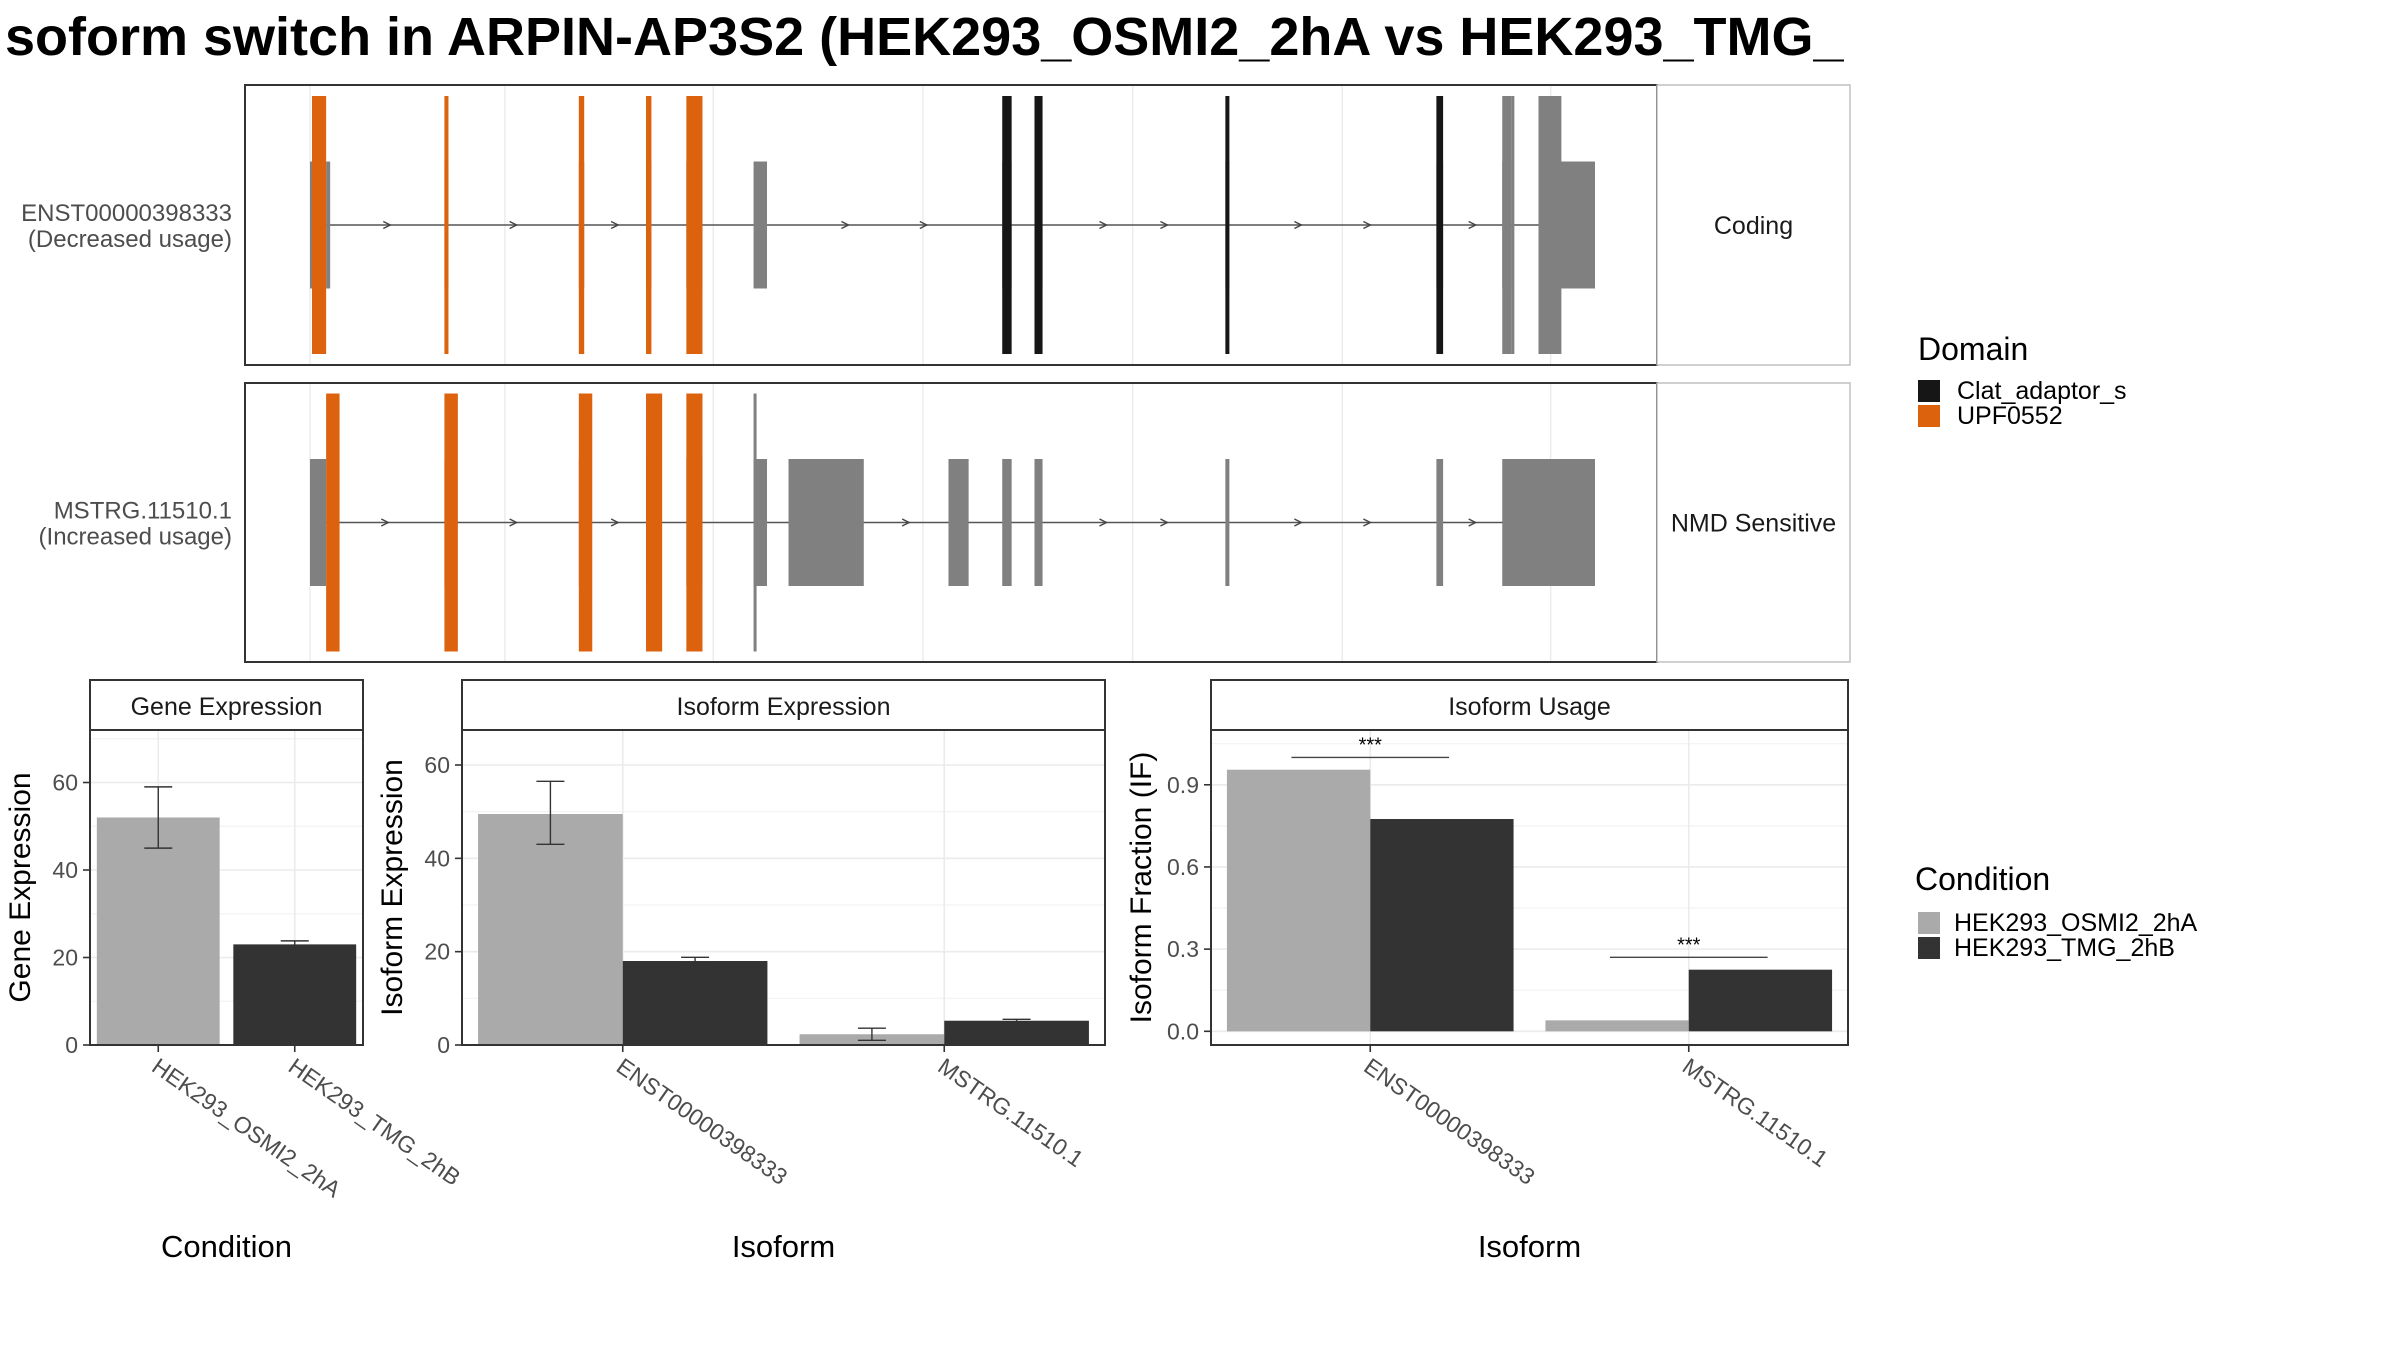 This screenshot has width=2400, height=1350. Describe the element at coordinates (2064, 948) in the screenshot. I see `condition-legend-label: HEK293_TMG_2hB` at that location.